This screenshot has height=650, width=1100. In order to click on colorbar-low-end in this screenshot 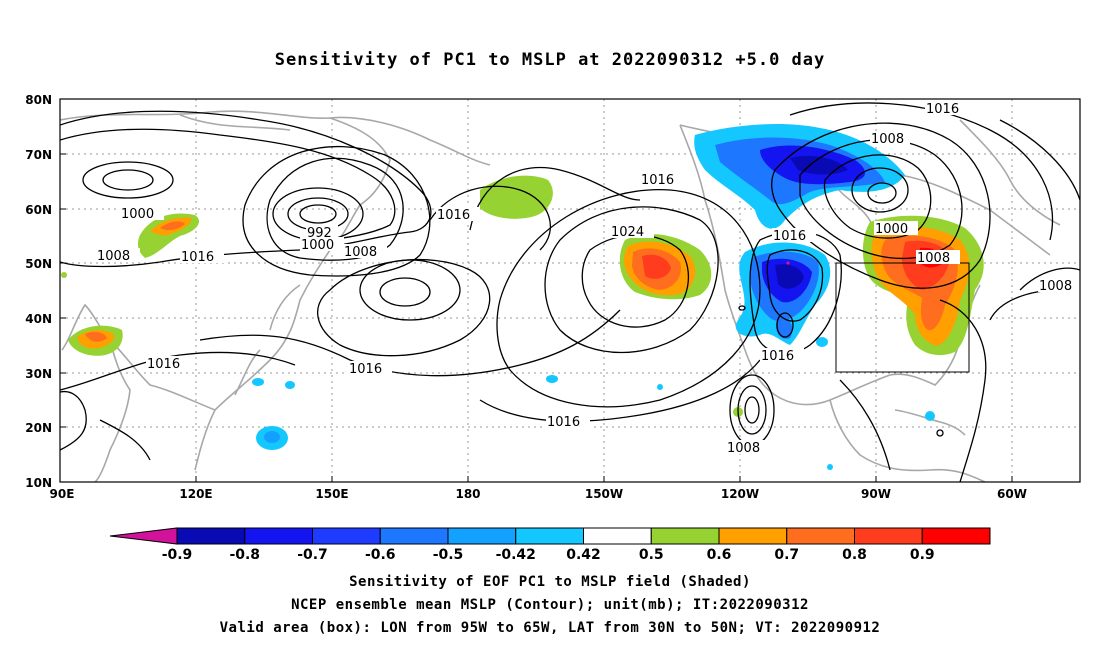, I will do `click(143, 536)`.